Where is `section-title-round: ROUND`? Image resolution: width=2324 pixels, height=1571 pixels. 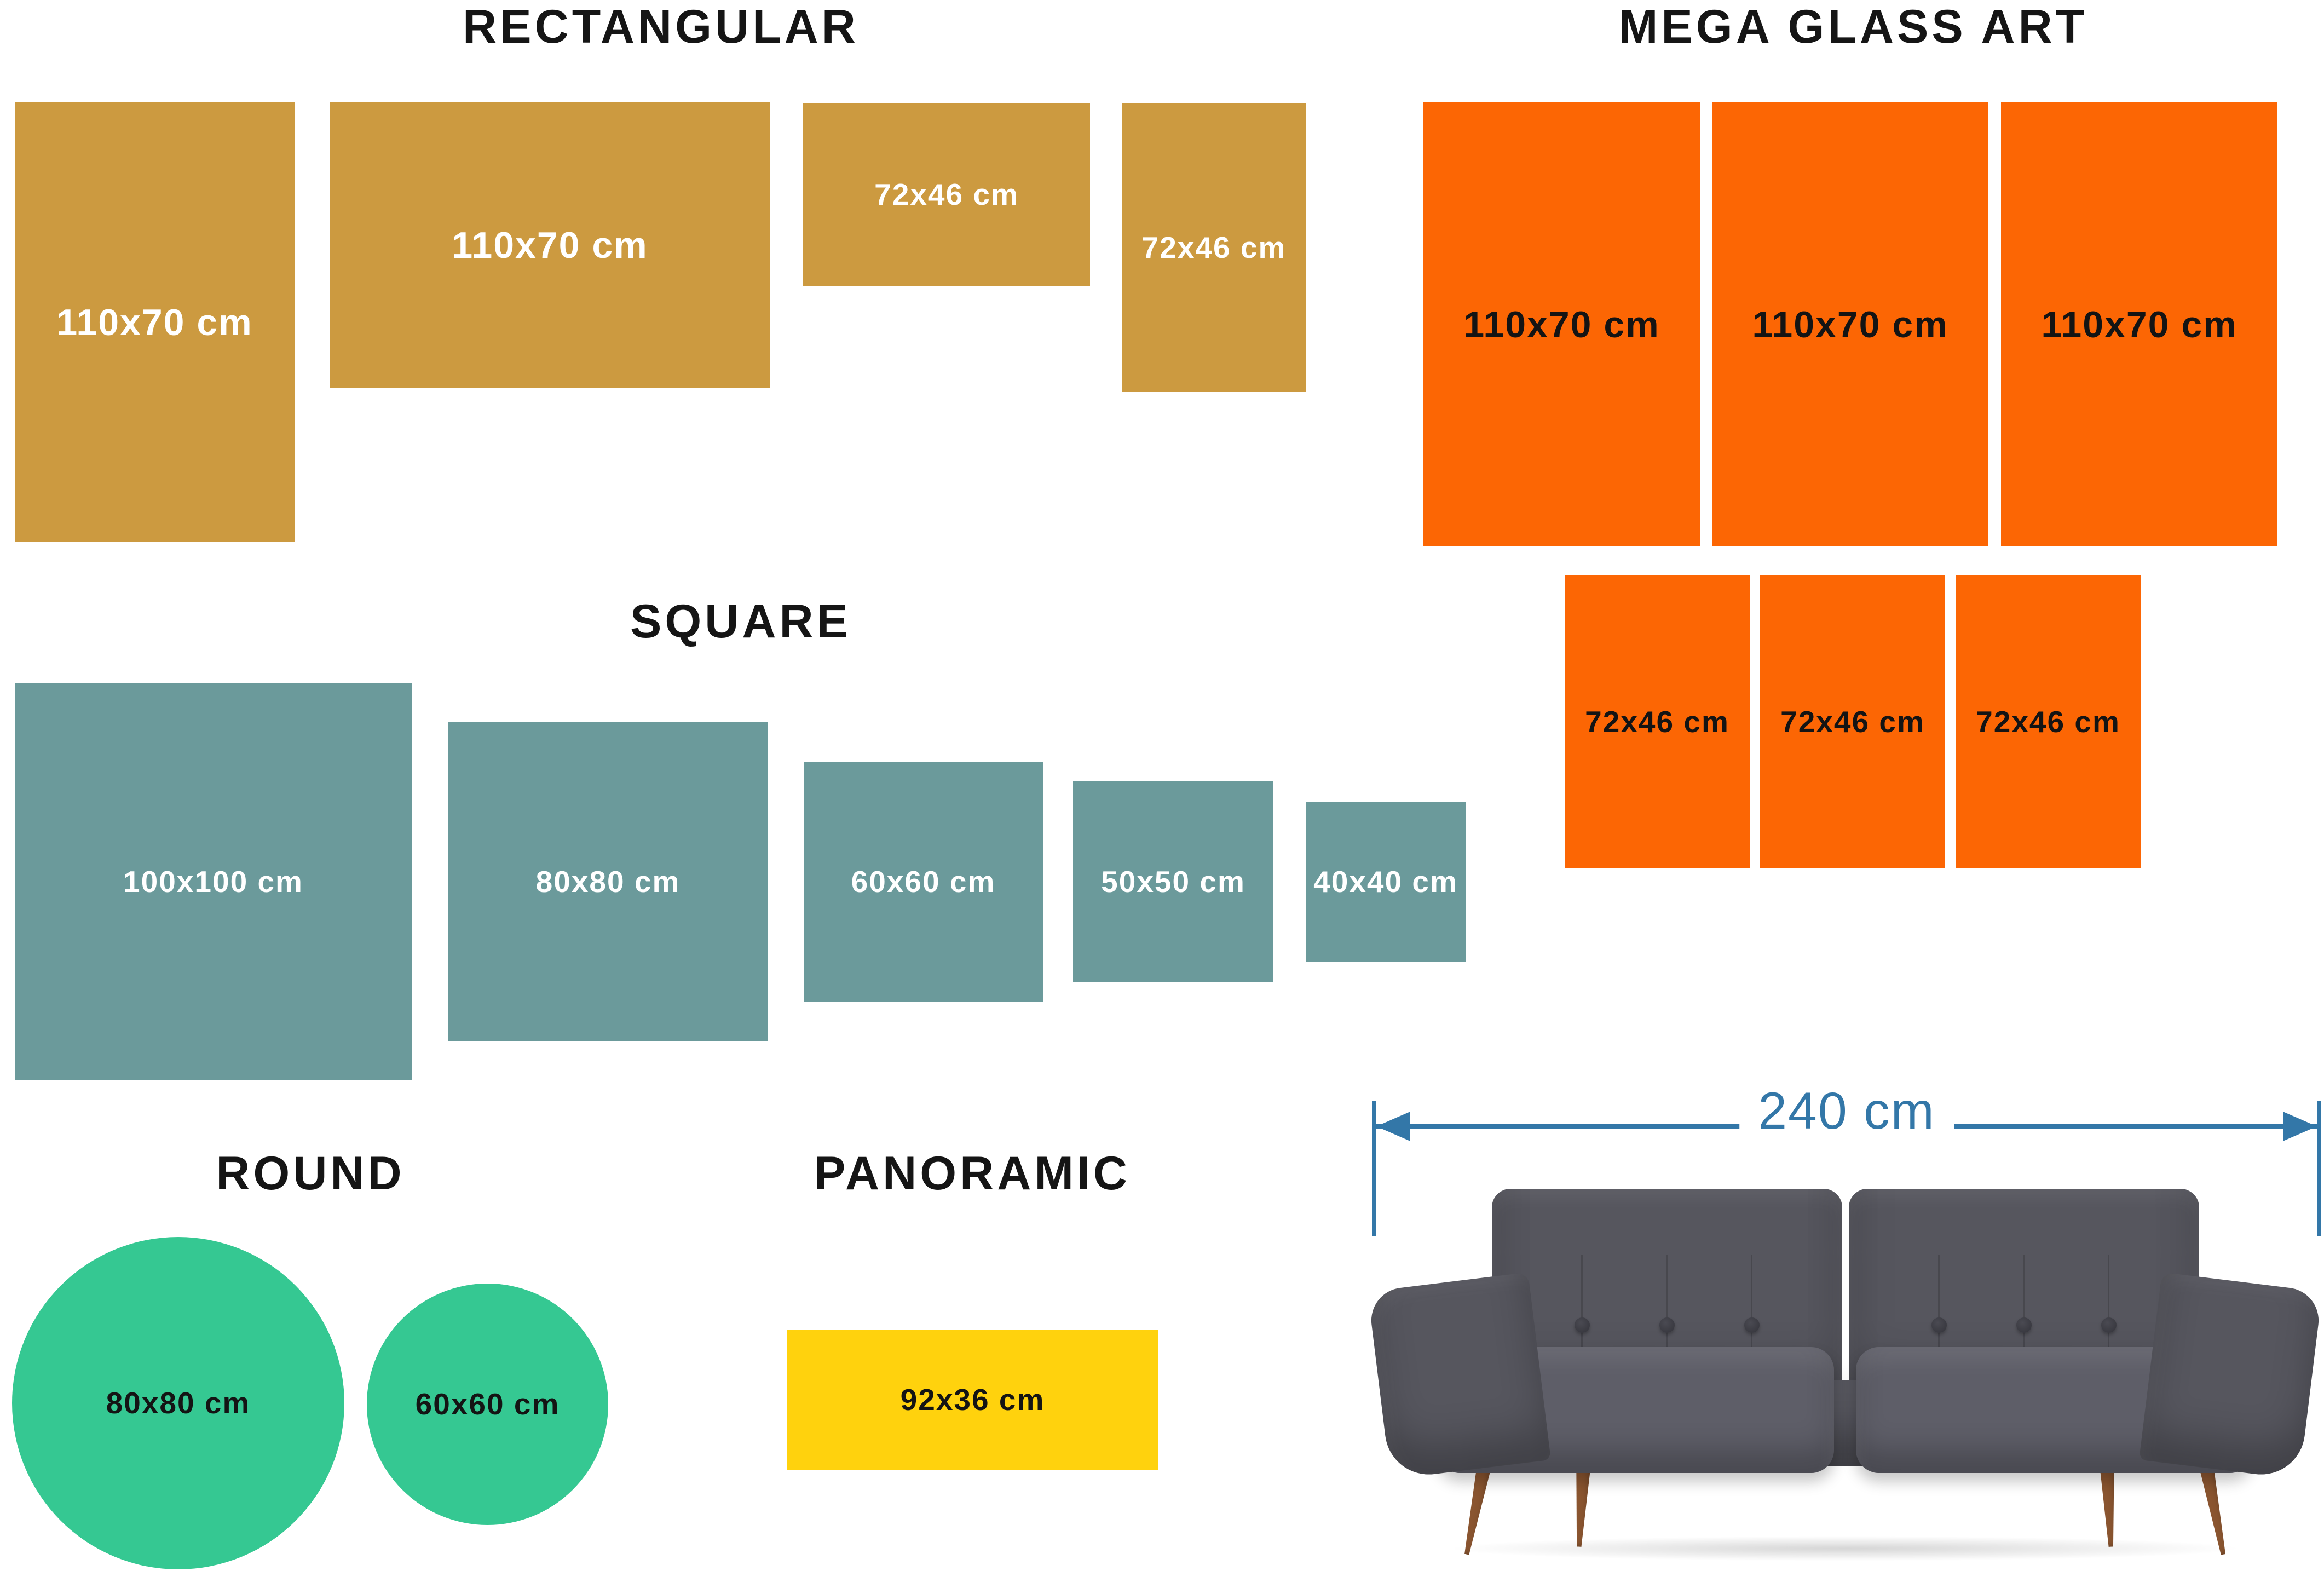 section-title-round: ROUND is located at coordinates (310, 1173).